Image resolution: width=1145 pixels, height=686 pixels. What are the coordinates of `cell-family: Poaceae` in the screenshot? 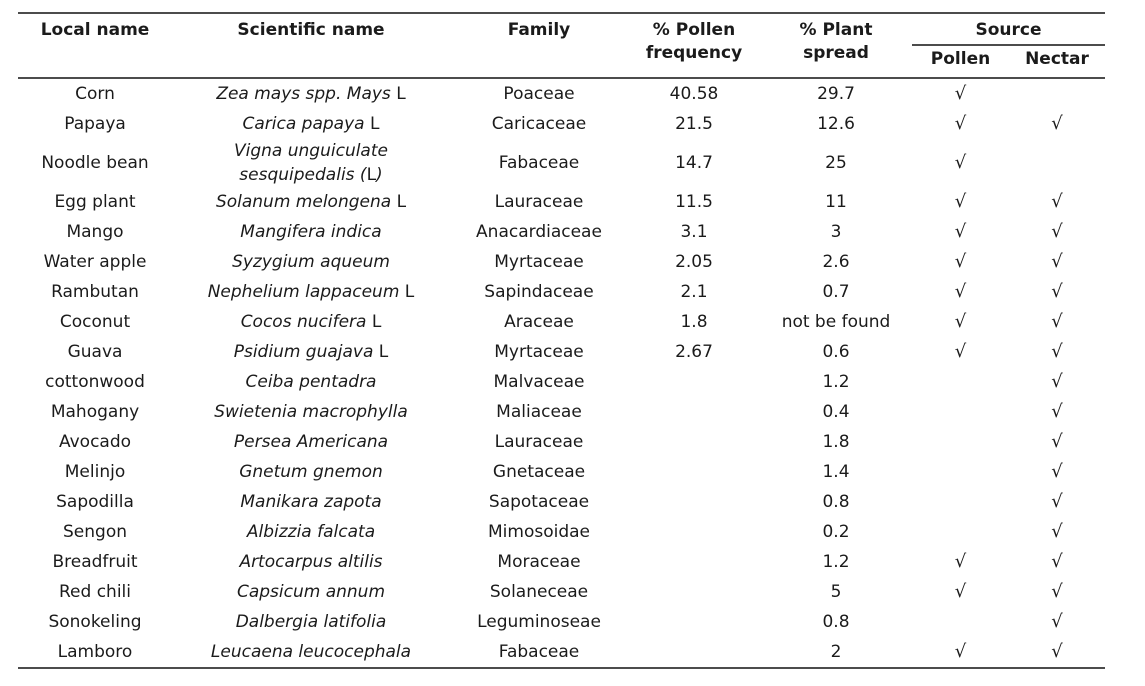 It's located at (539, 94).